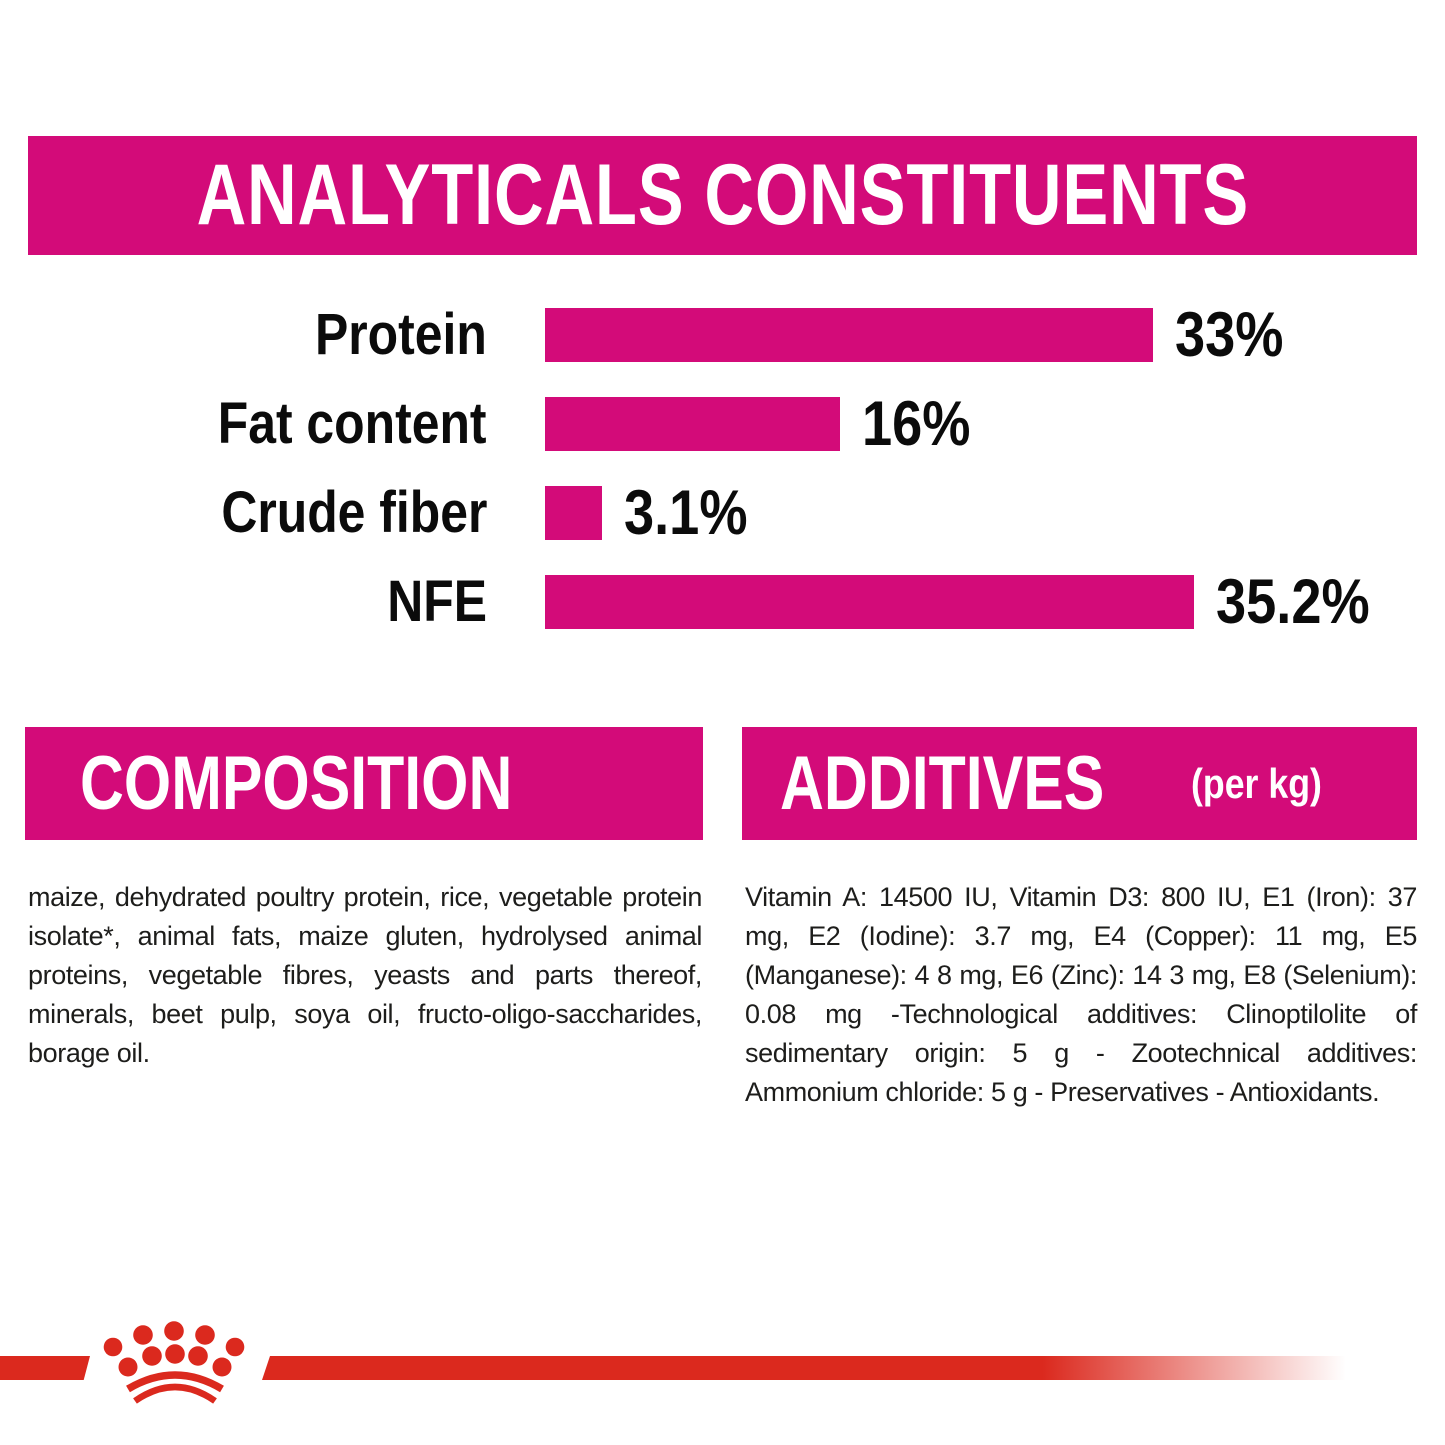 Image resolution: width=1445 pixels, height=1445 pixels. What do you see at coordinates (686, 512) in the screenshot?
I see `chart-value-label: 3.1%` at bounding box center [686, 512].